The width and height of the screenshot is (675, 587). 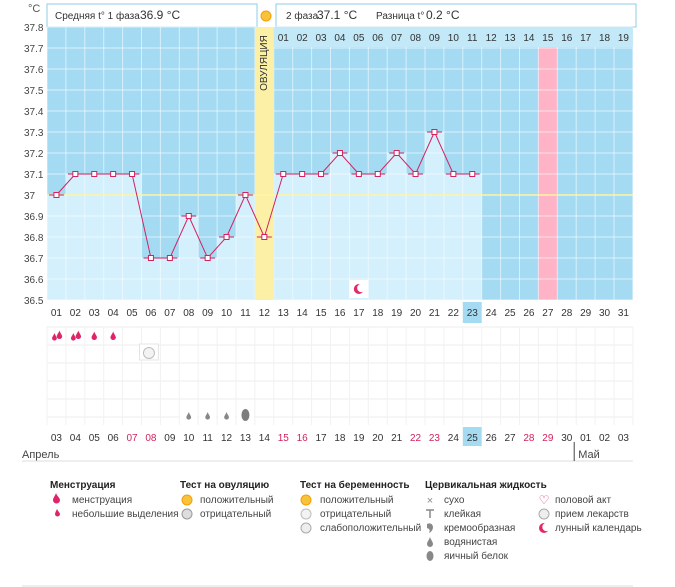 I want to click on y-tick-label: 37.5, so click(x=34, y=91).